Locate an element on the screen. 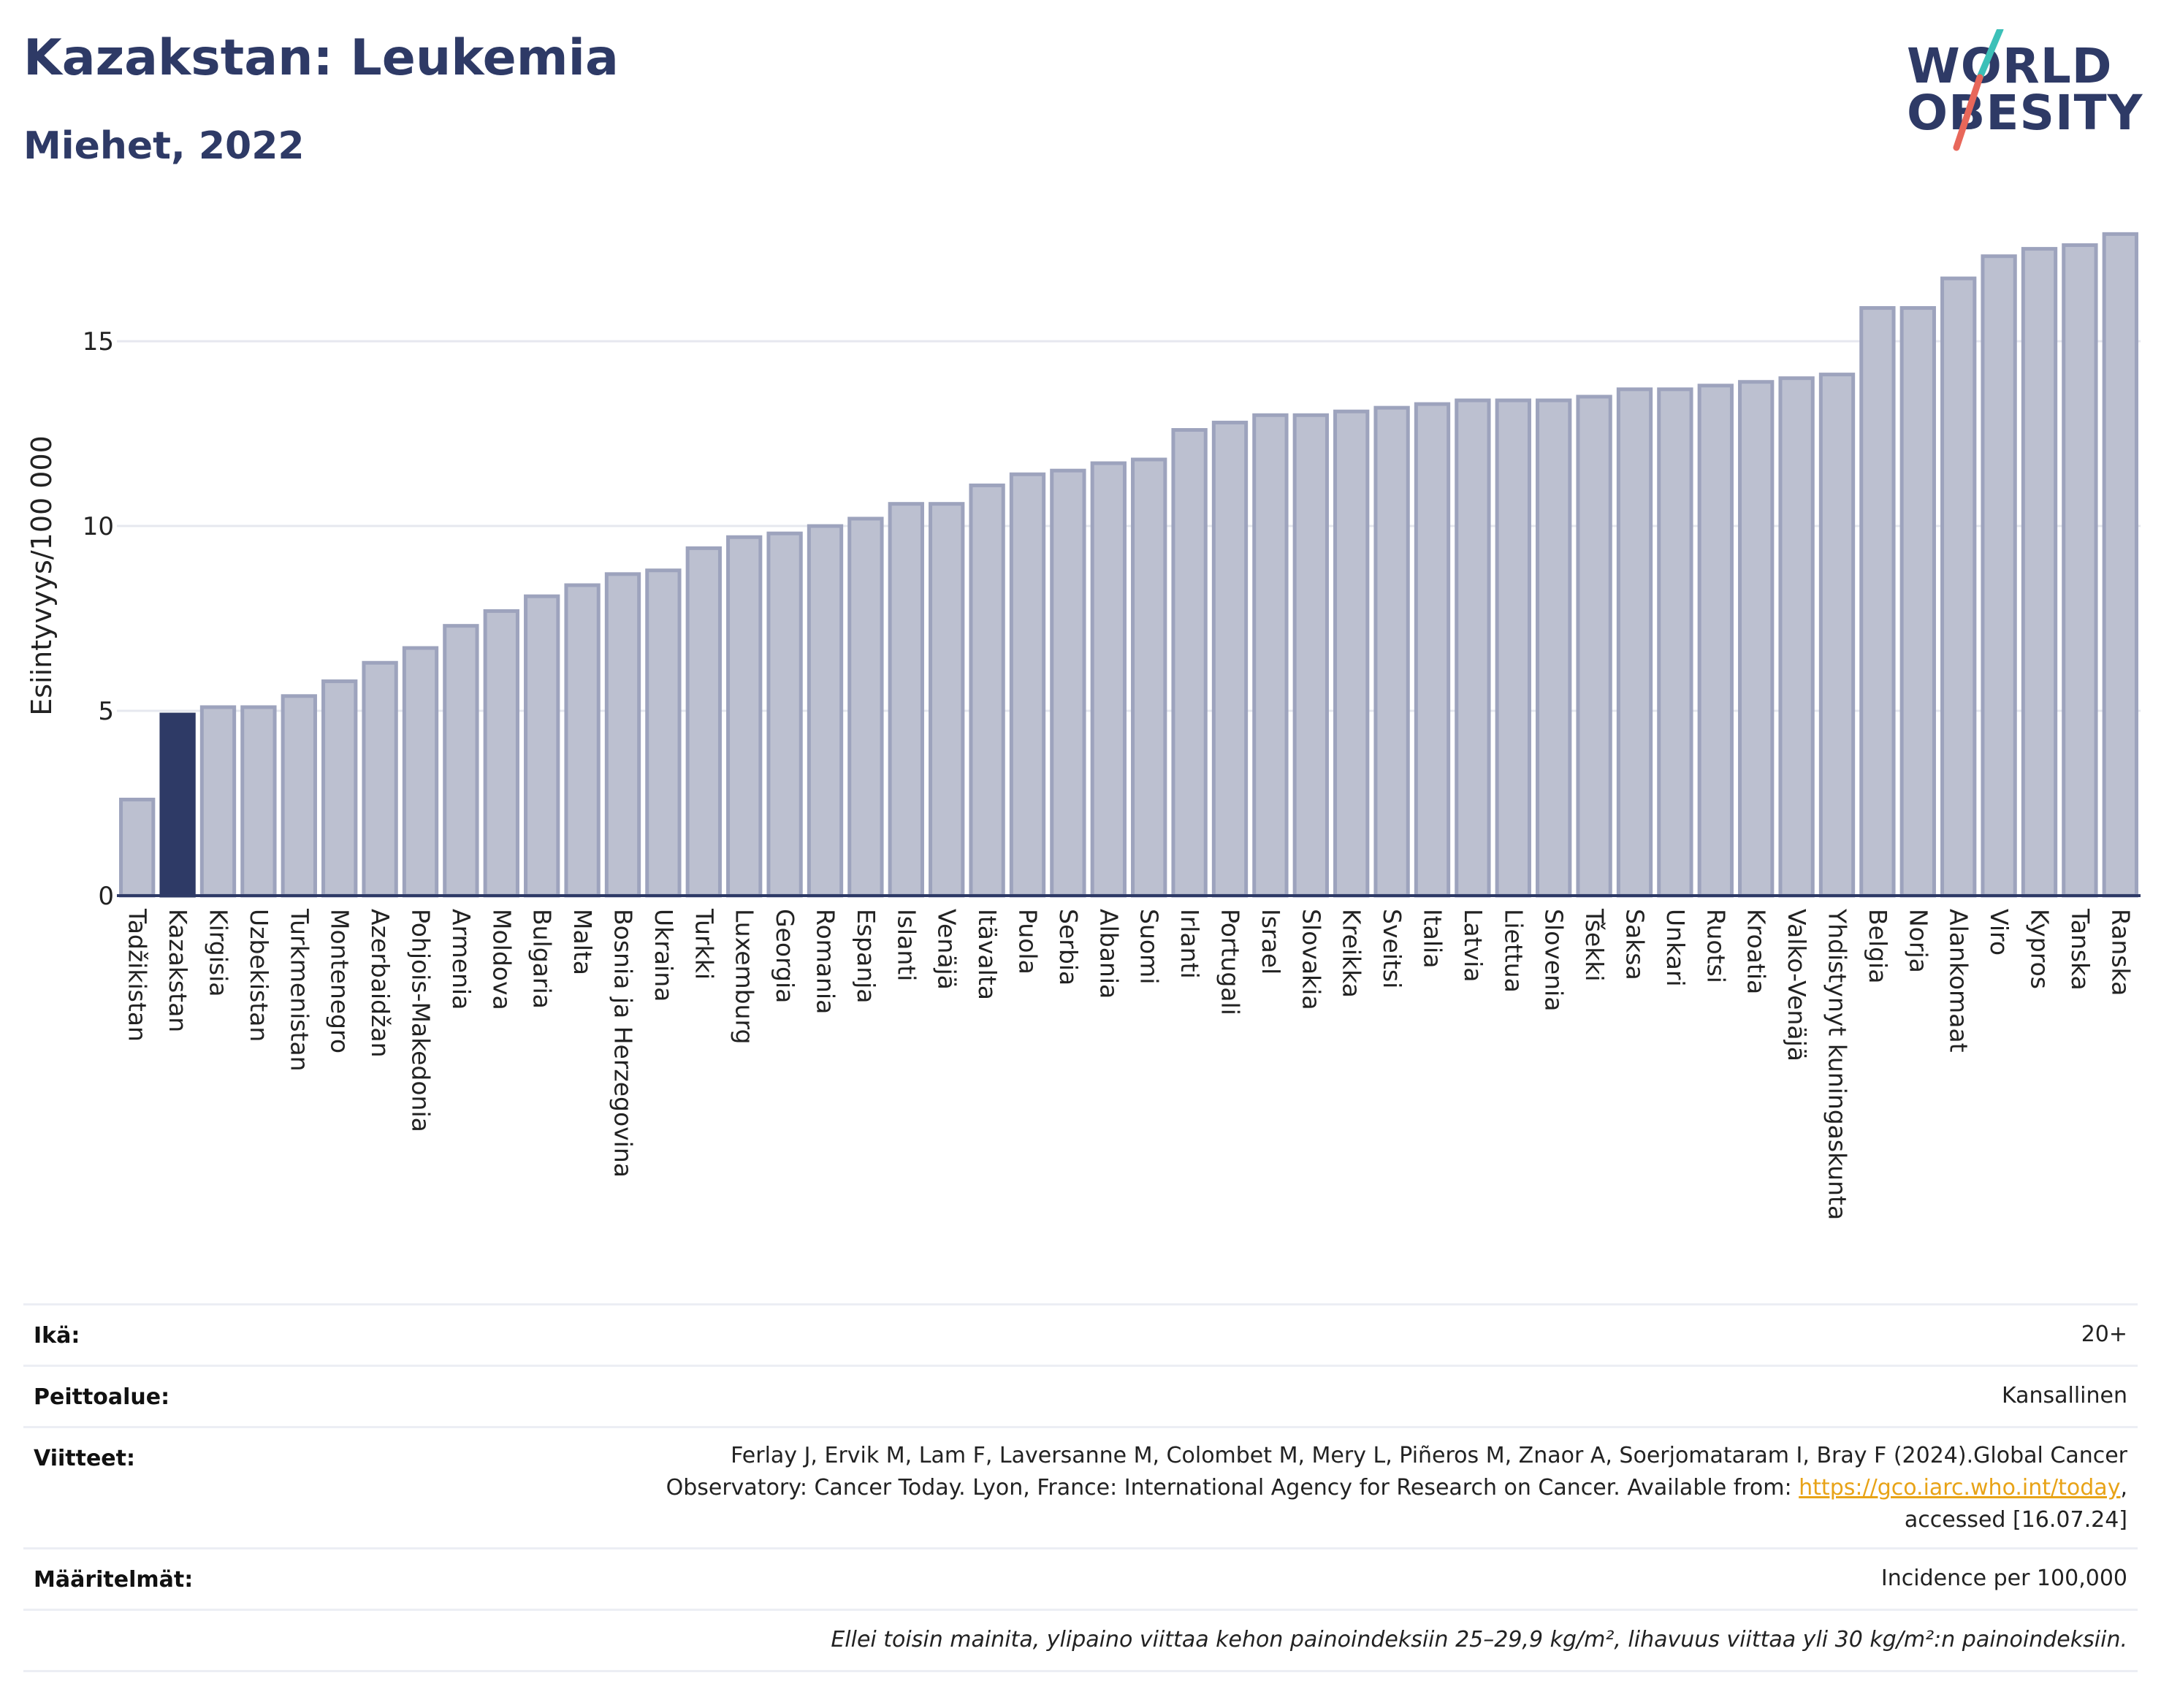 Image resolution: width=2161 pixels, height=1708 pixels. logo-text-world: WORLD is located at coordinates (2010, 66).